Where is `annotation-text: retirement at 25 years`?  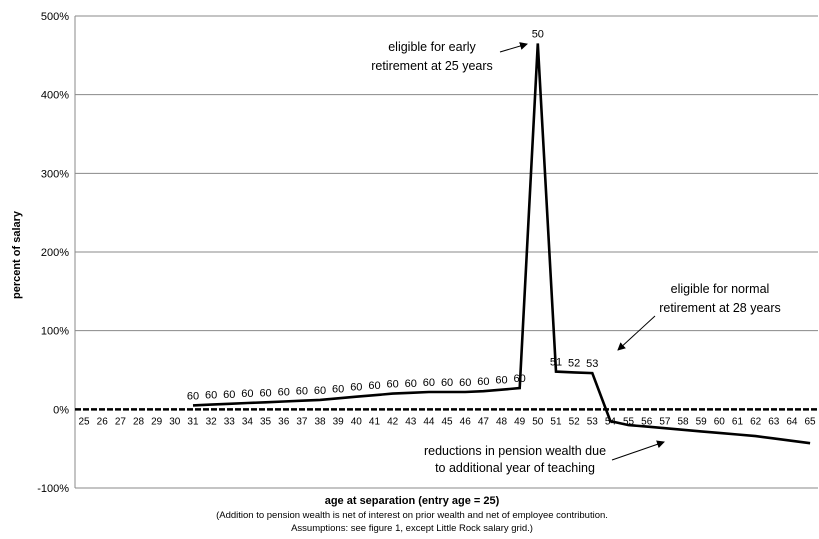
annotation-text: retirement at 25 years is located at coordinates (432, 66).